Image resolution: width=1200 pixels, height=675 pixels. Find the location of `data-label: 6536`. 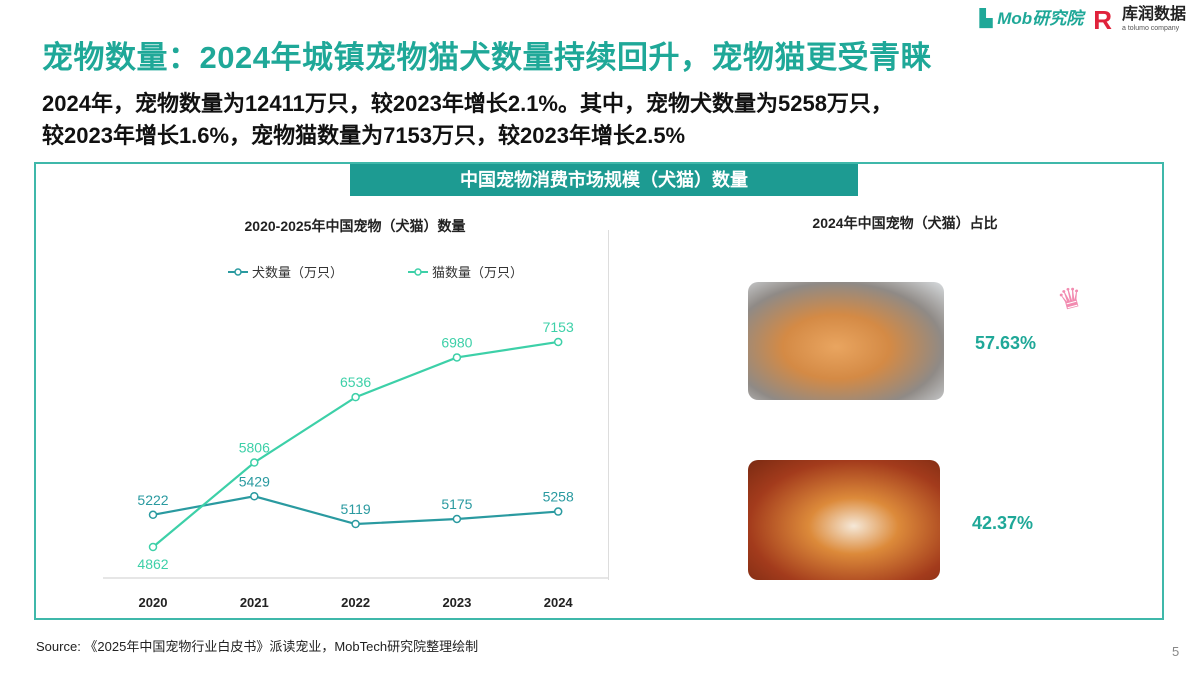

data-label: 6536 is located at coordinates (355, 382).